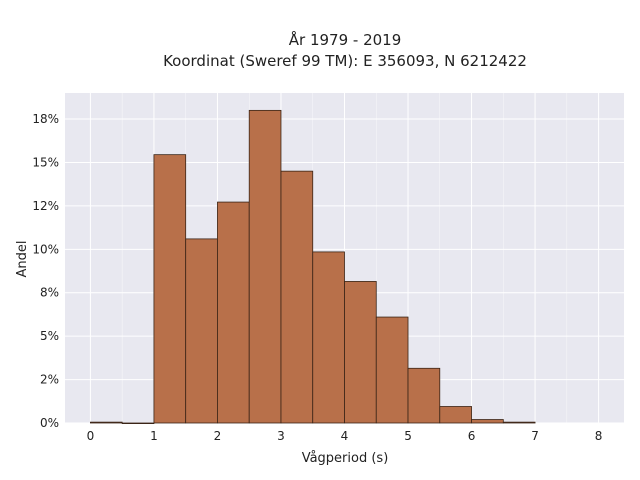  What do you see at coordinates (154, 436) in the screenshot?
I see `x-tick-label: 1` at bounding box center [154, 436].